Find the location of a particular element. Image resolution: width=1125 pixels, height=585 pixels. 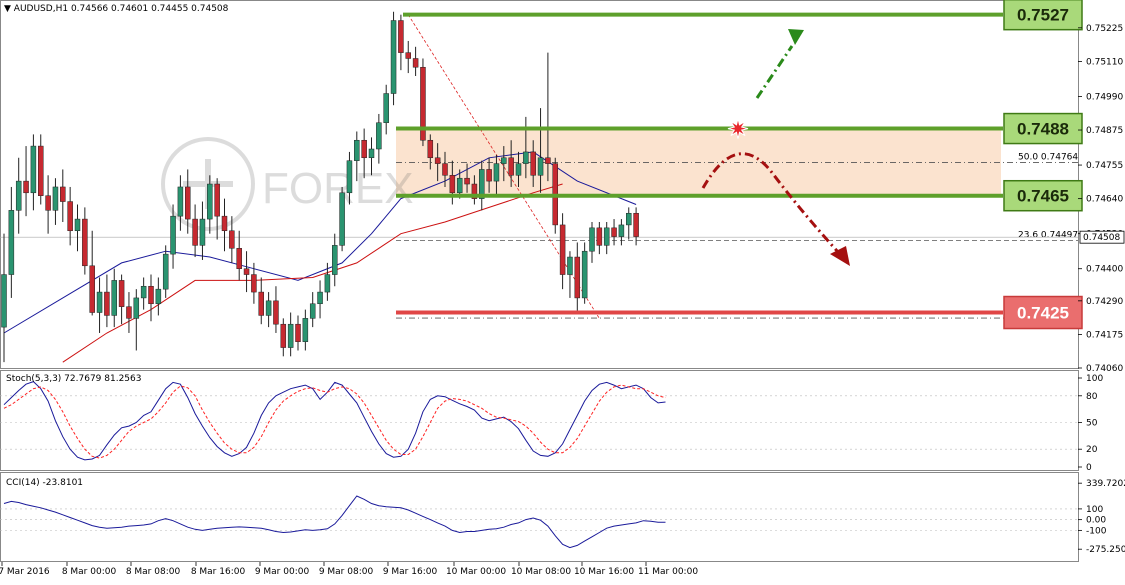

up-arrow-head-icon is located at coordinates (796, 37).